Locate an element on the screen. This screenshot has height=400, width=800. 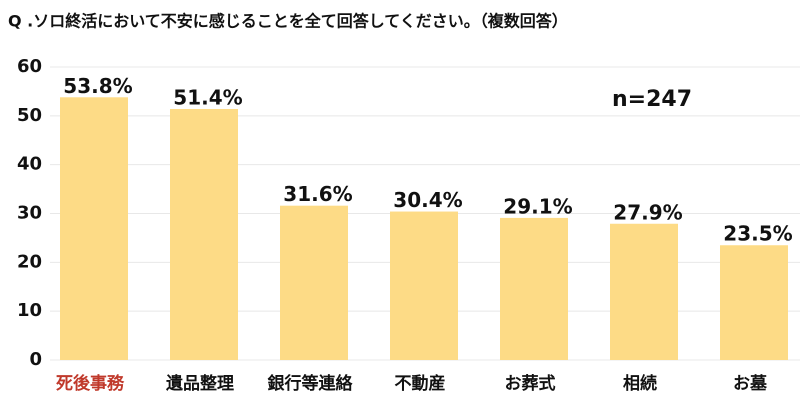
value-label: 53.8% is located at coordinates (97, 86).